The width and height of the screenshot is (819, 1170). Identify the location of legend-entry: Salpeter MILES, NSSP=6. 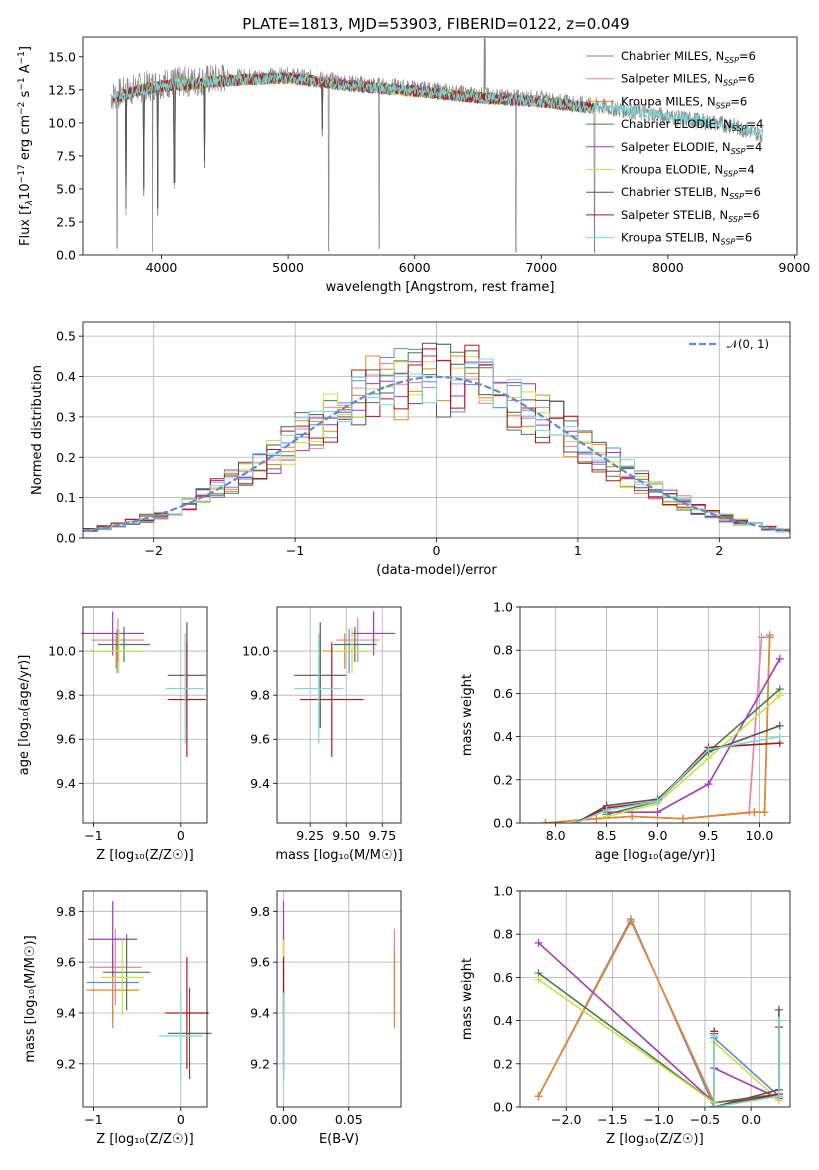
(688, 80).